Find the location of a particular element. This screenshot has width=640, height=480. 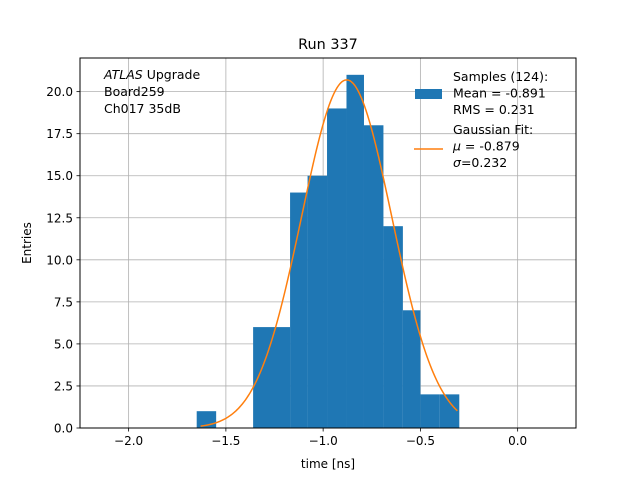

legend-histogram-line-1: Mean = -0.891 is located at coordinates (499, 93).